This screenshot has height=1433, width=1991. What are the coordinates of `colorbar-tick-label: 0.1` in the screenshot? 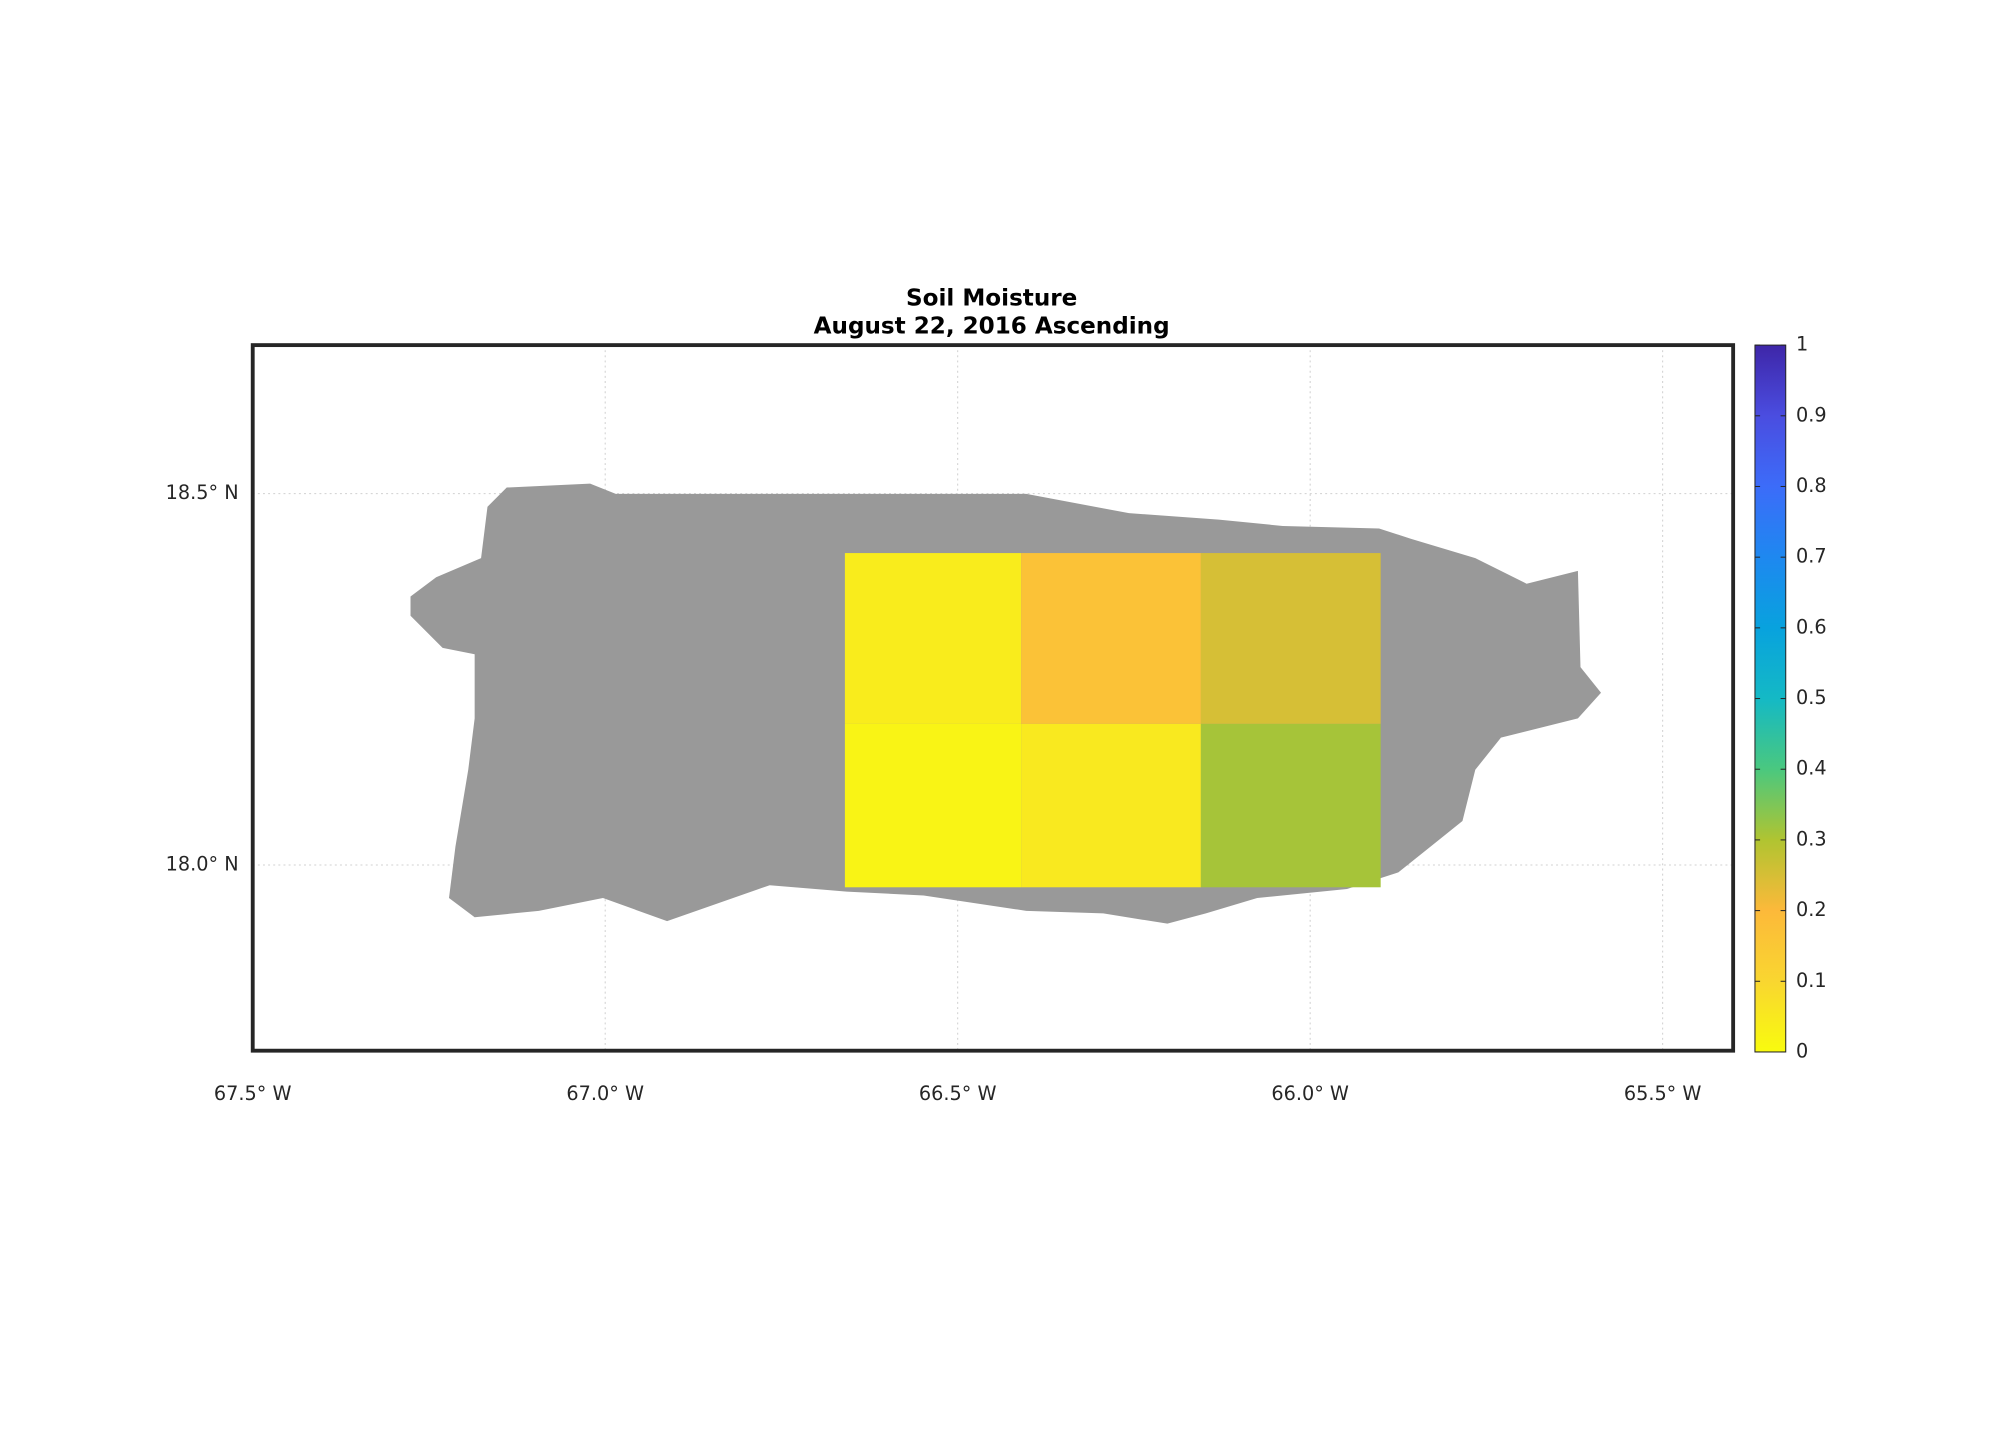 It's located at (1811, 980).